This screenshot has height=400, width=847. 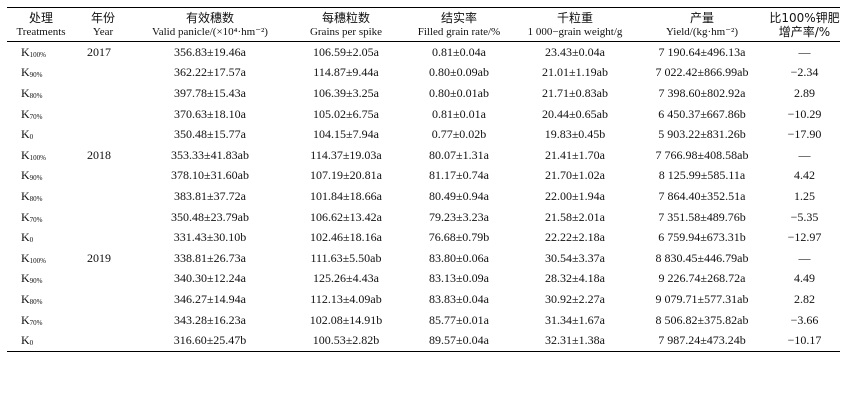 I want to click on increase-rate-cell: 2.82, so click(x=804, y=298).